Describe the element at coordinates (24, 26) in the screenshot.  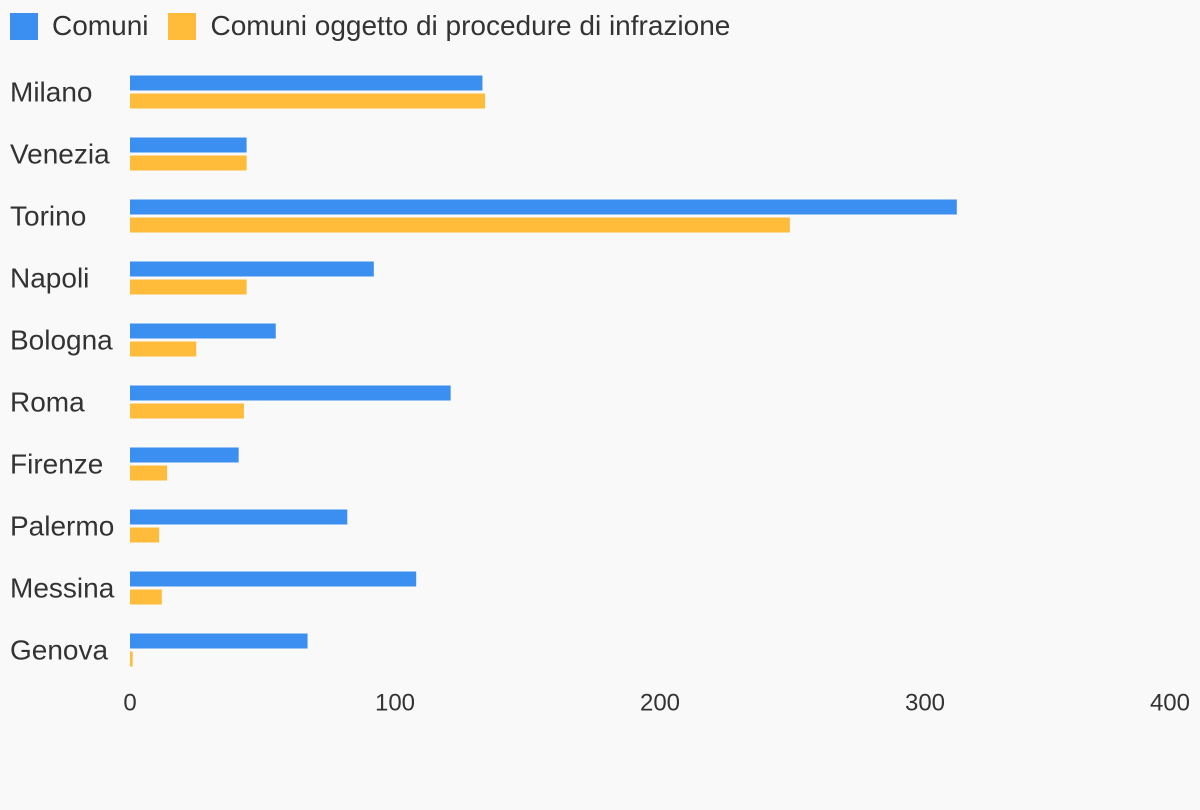
I see `legend-swatch-comuni` at that location.